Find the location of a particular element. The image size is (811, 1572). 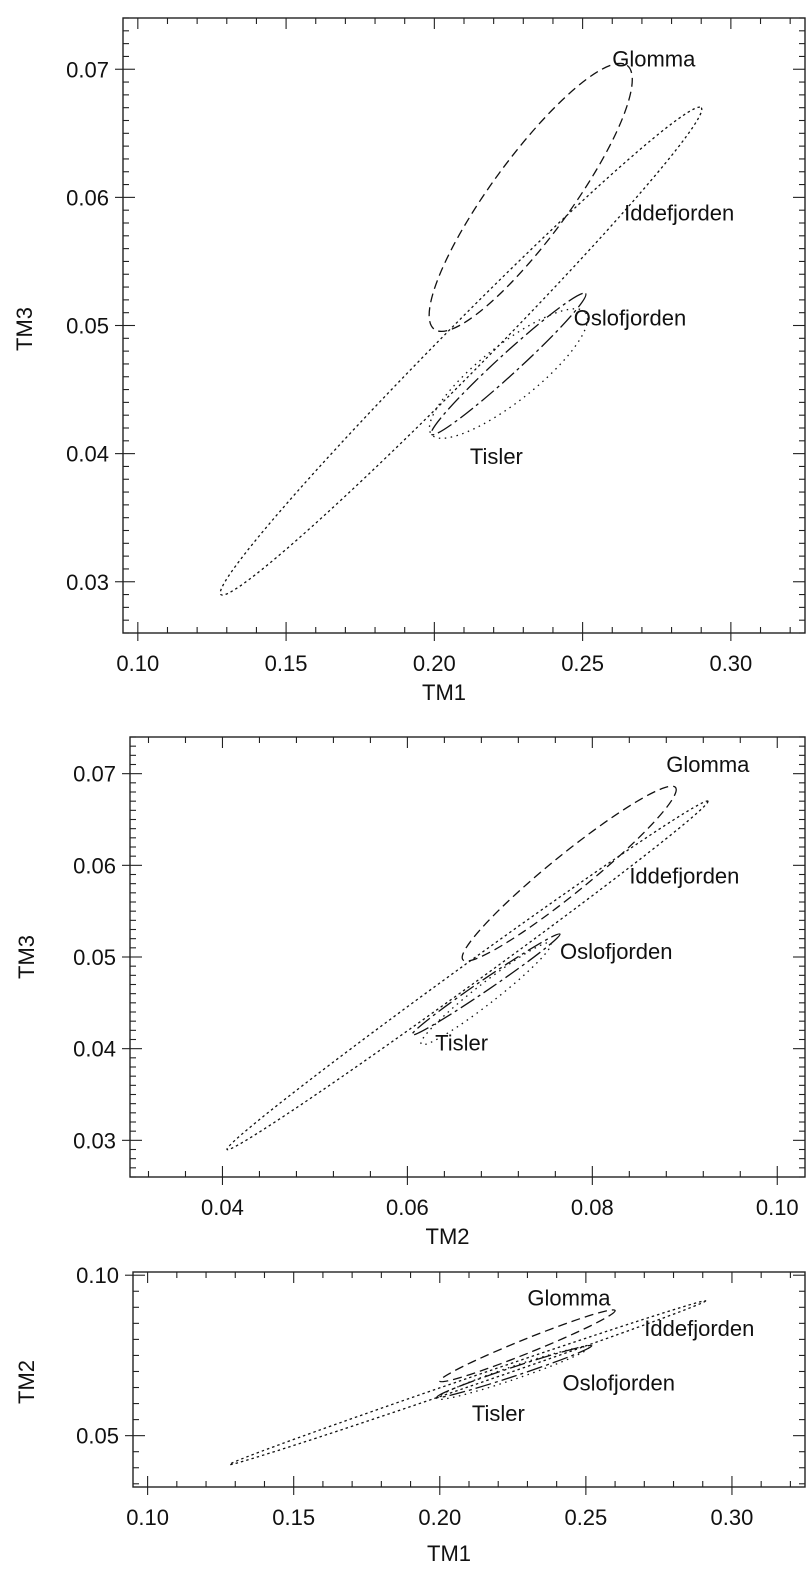

x-tick-label: 0.08 is located at coordinates (592, 1207).